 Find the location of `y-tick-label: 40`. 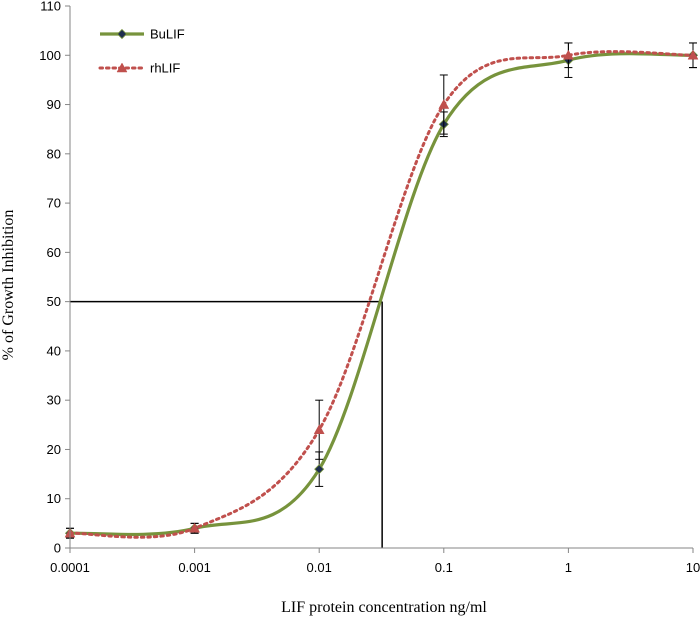

y-tick-label: 40 is located at coordinates (54, 350).